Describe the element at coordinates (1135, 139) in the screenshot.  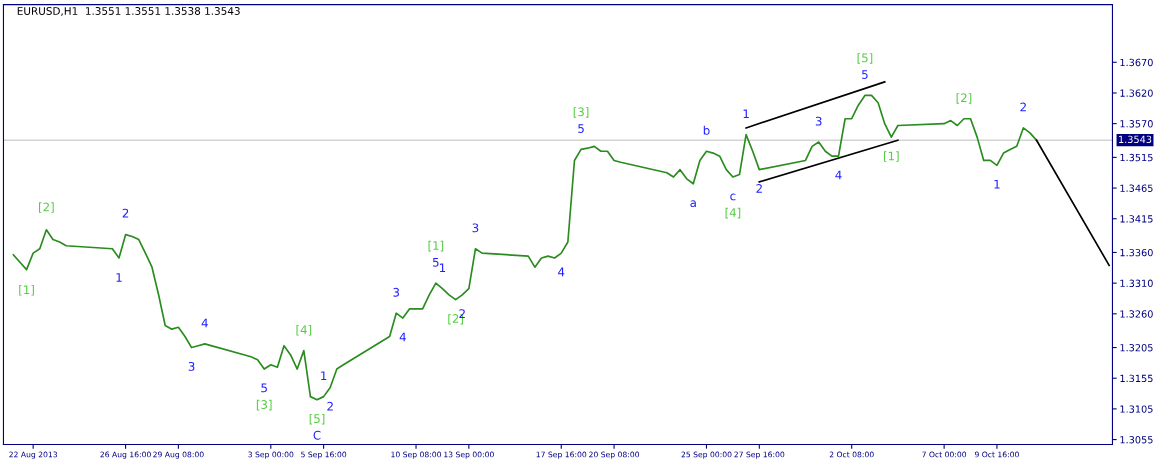
I see `ref-line-label: 1.3543` at that location.